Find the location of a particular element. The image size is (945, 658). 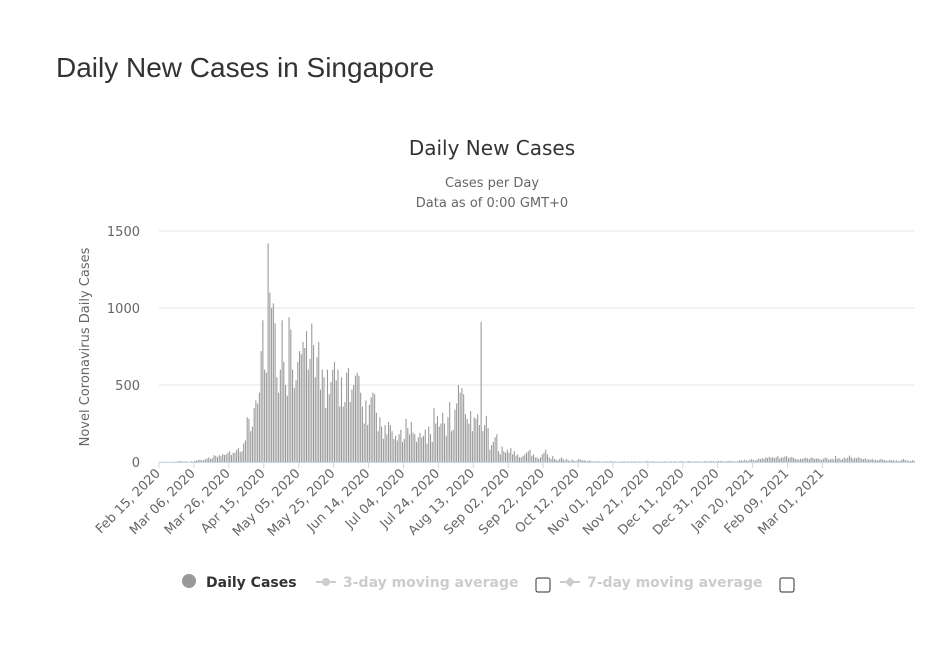

legend-item-7-day-average: 7-day moving average is located at coordinates (661, 583).